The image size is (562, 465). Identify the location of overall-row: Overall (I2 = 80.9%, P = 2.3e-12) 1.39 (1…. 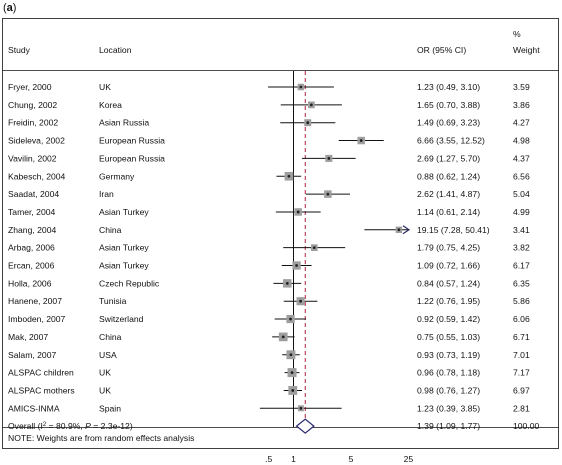
(274, 426).